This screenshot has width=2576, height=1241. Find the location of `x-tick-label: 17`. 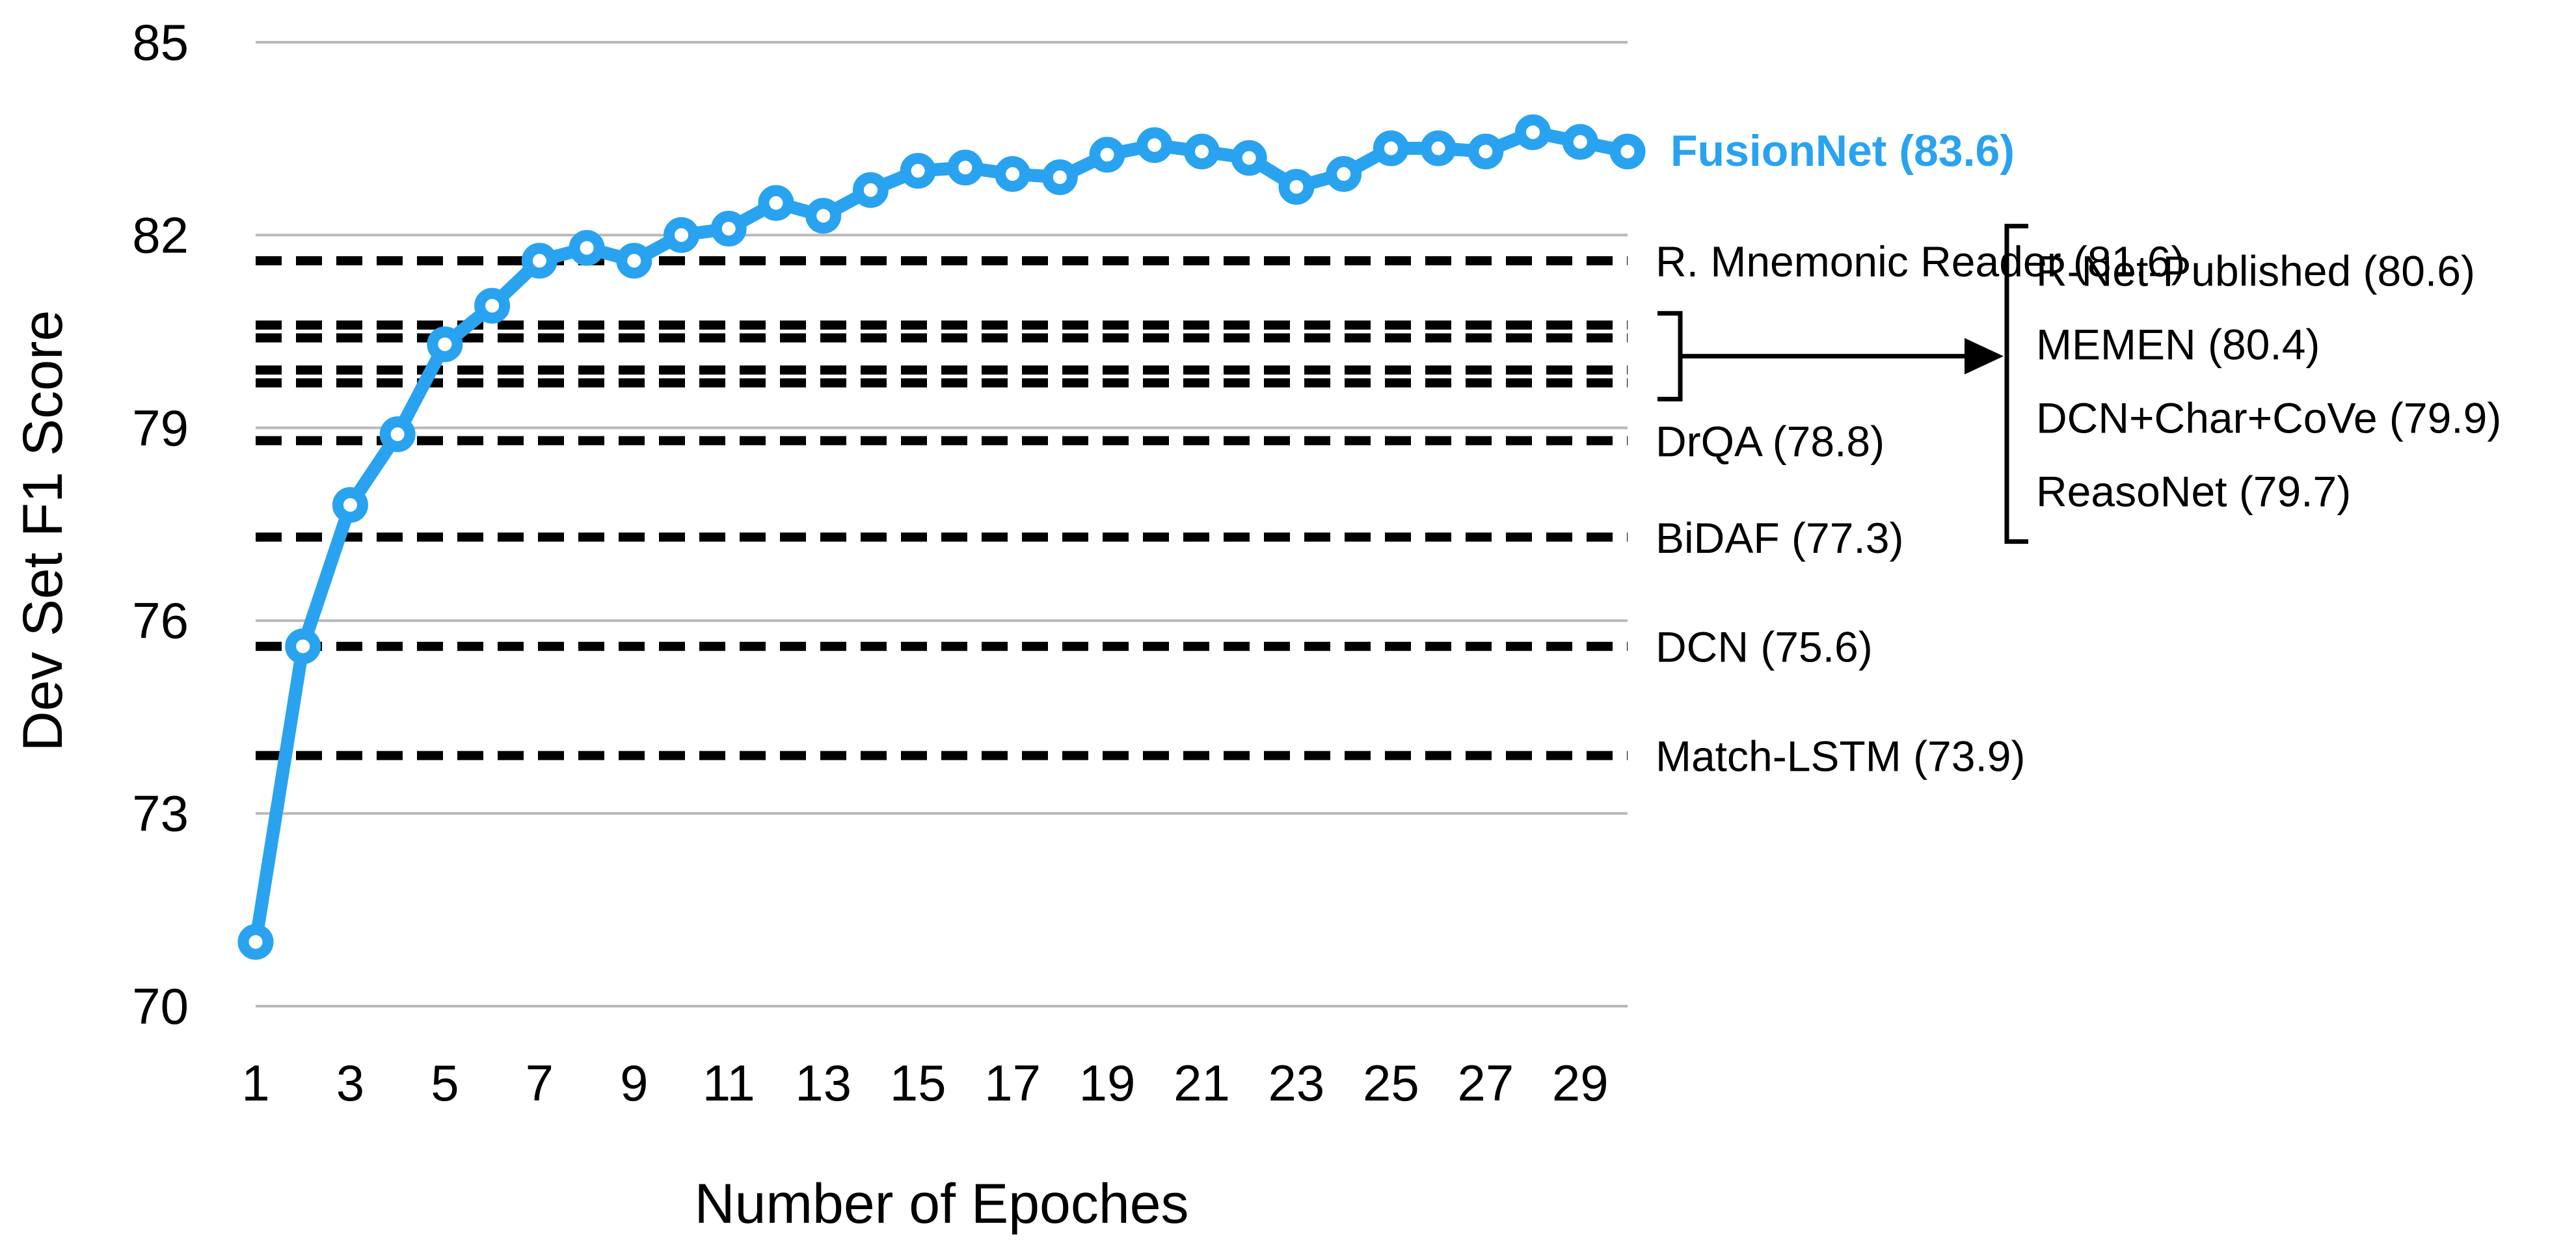

x-tick-label: 17 is located at coordinates (1013, 1083).